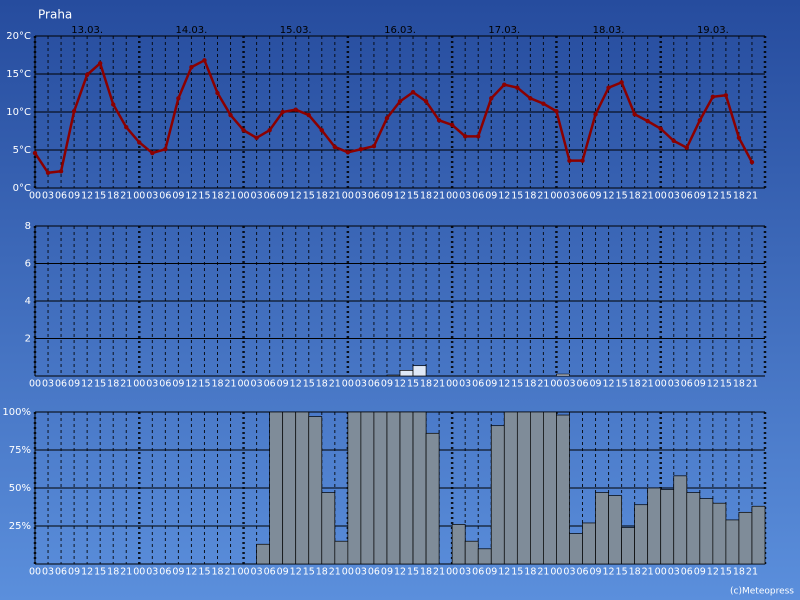  I want to click on y-tick-label: 50%, so click(20, 488).